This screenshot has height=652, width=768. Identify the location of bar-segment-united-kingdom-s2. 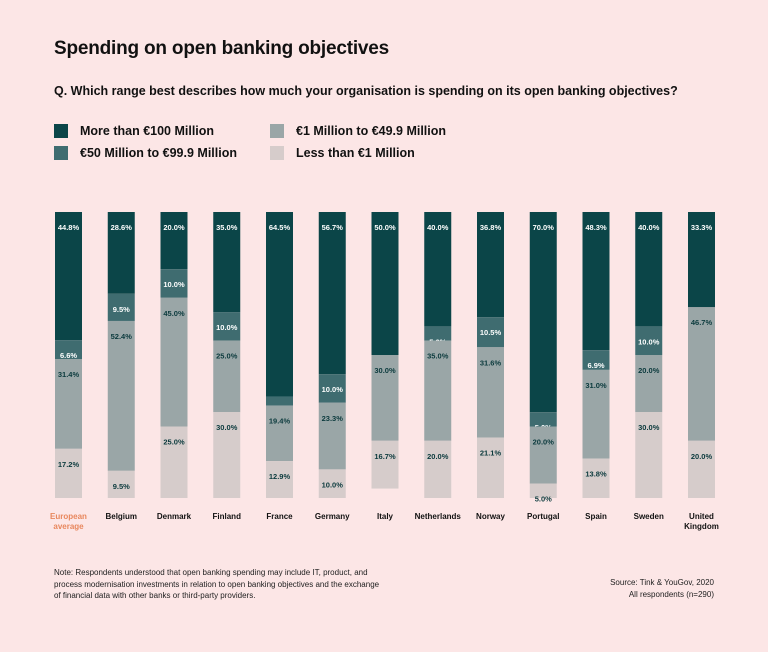
(701, 374).